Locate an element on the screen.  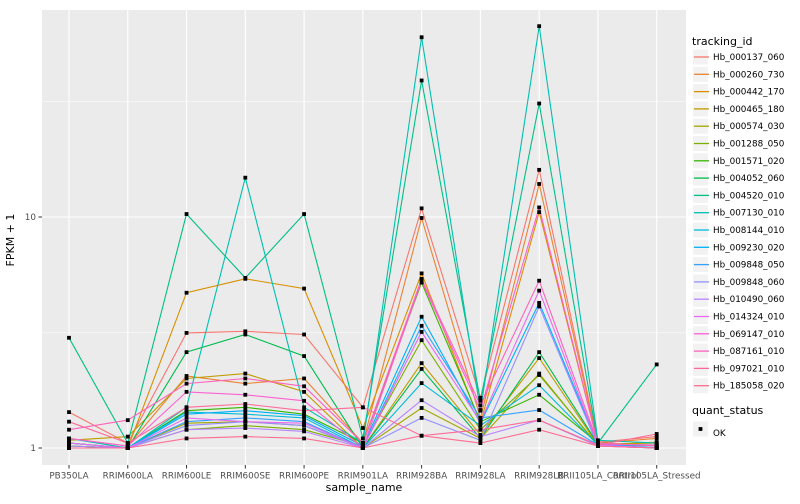
legend-label: Hb_008144_010 is located at coordinates (749, 231).